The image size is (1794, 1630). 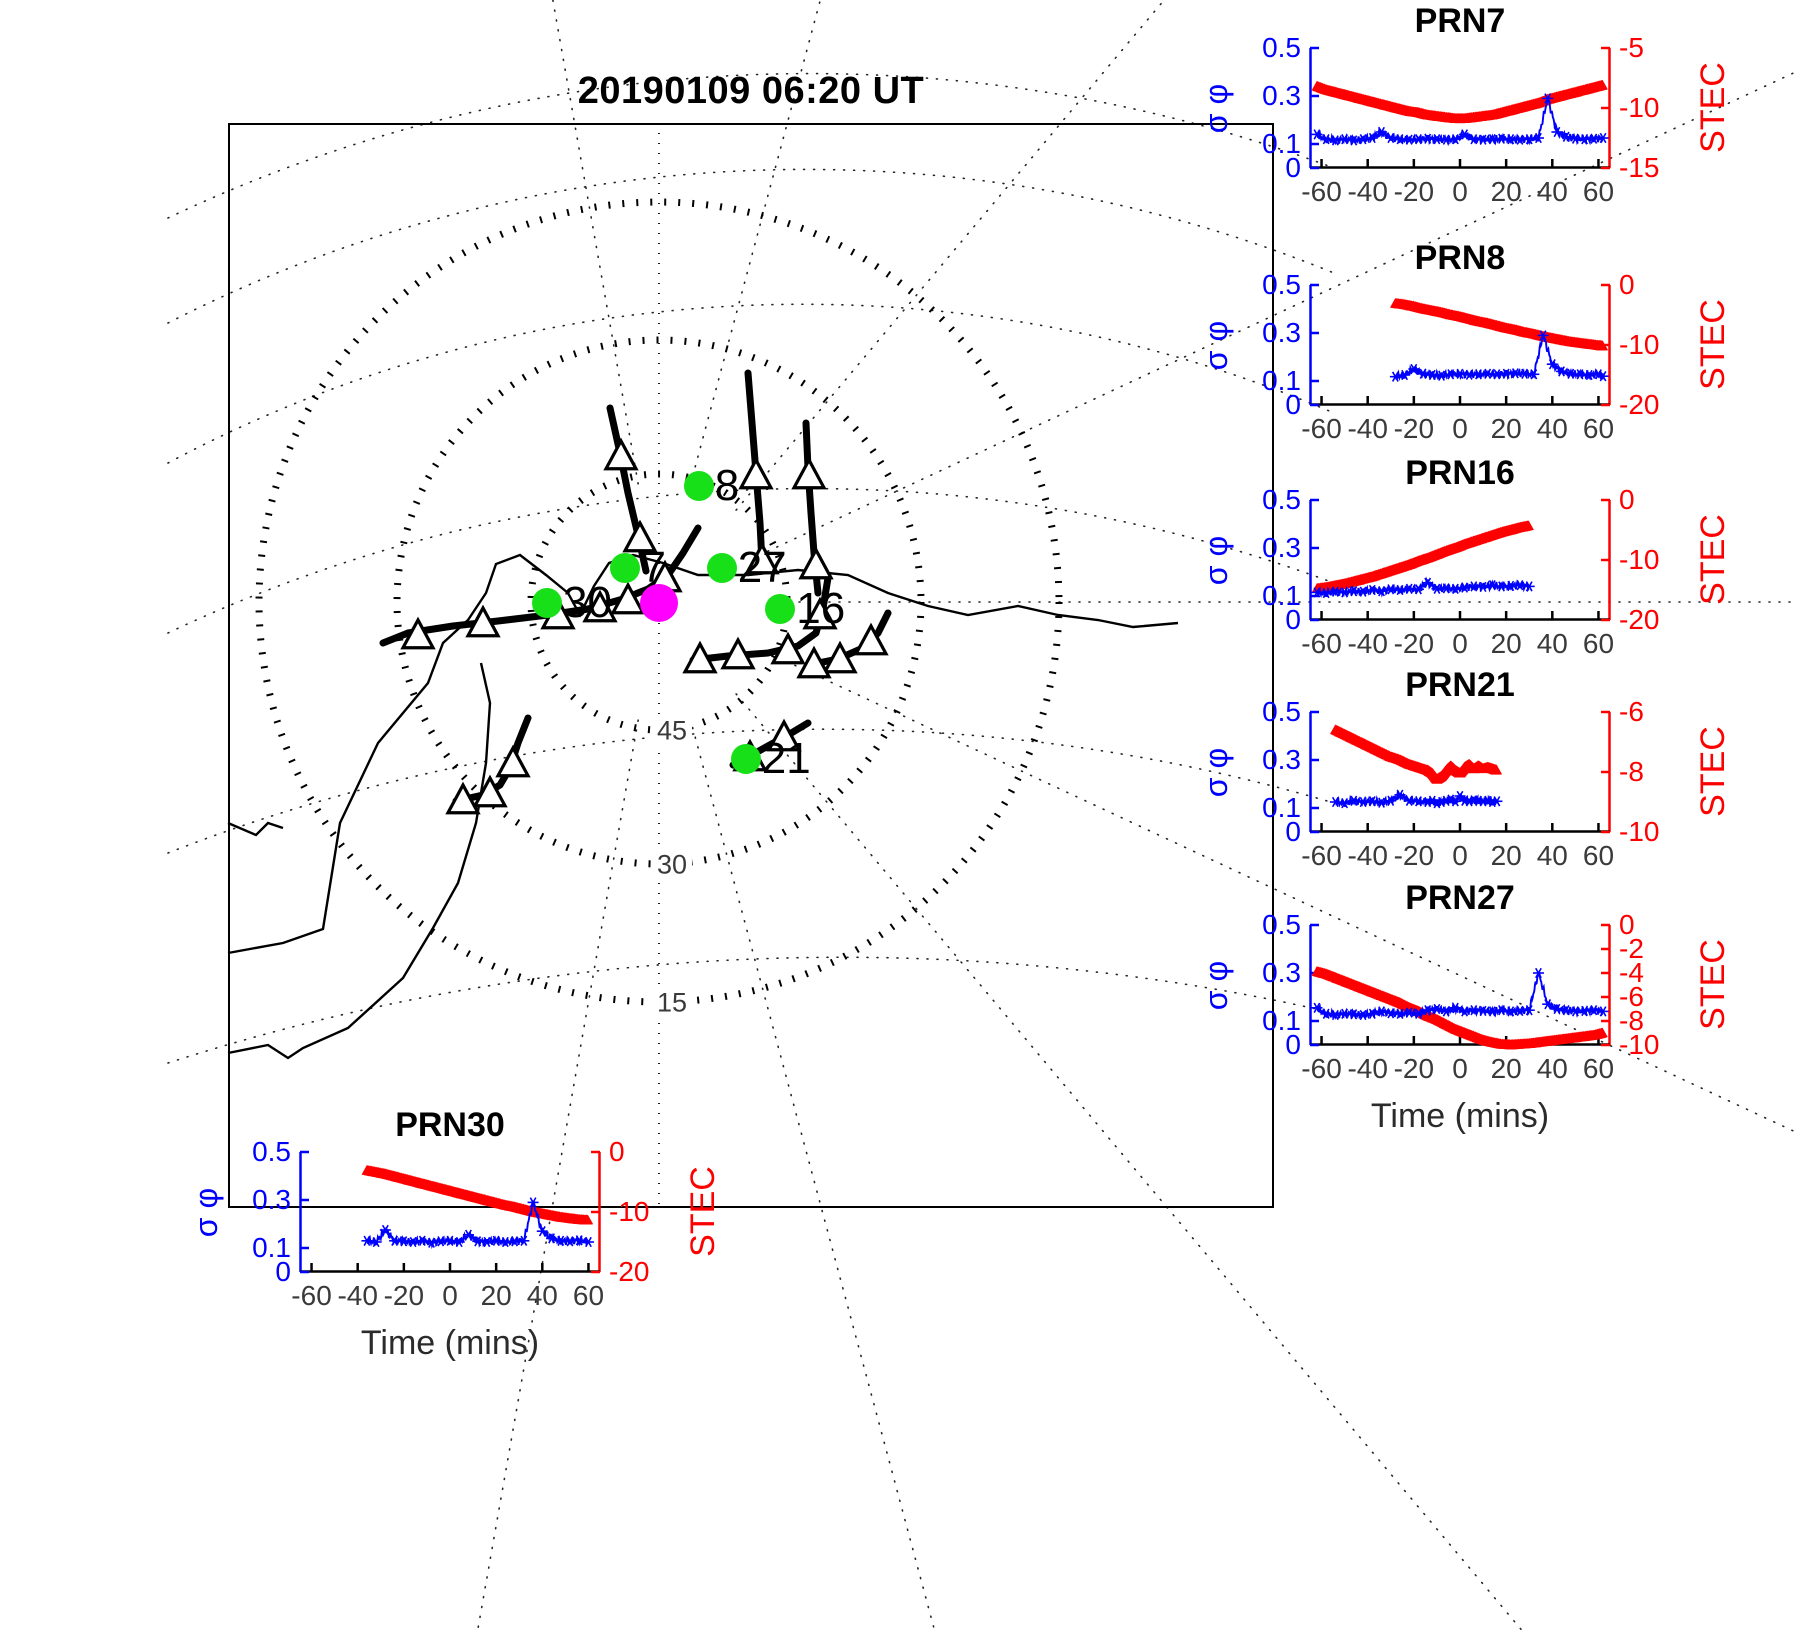 I want to click on plot-area-prn21, so click(x=1460, y=772).